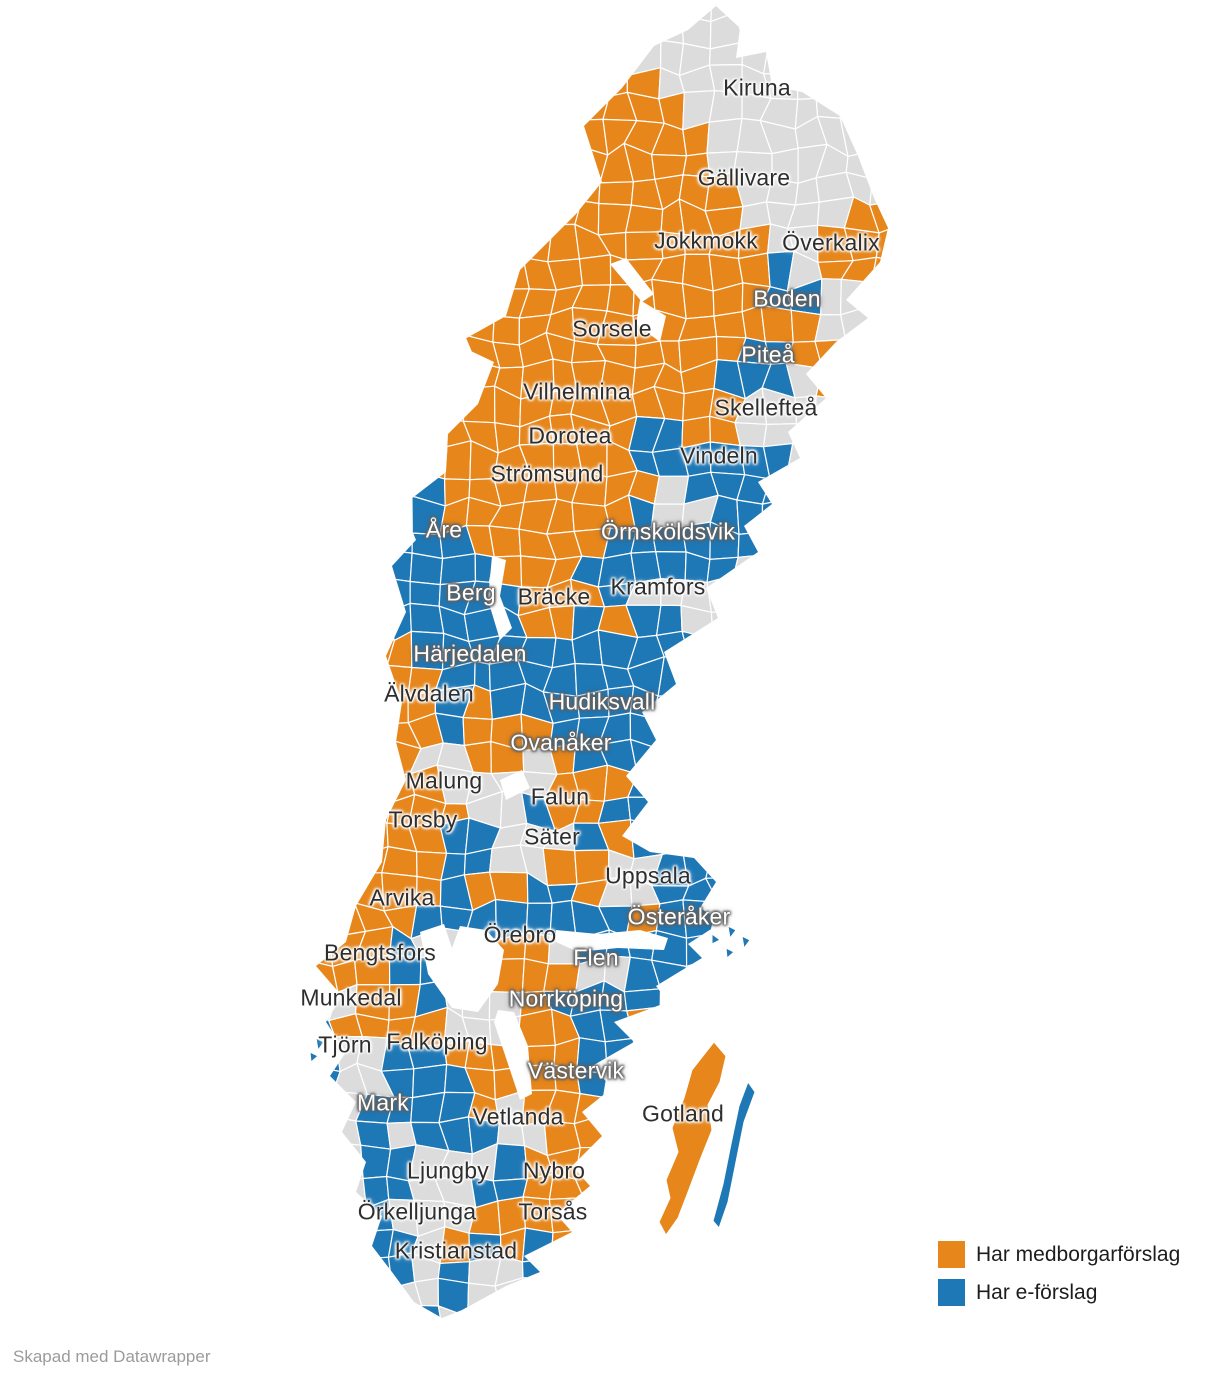 Image resolution: width=1220 pixels, height=1386 pixels. I want to click on island-oland, so click(734, 1154).